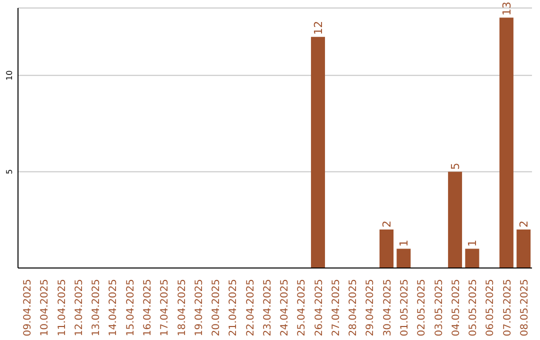 This screenshot has height=340, width=540. Describe the element at coordinates (148, 307) in the screenshot. I see `x-tick-label: 16.04.2025` at that location.